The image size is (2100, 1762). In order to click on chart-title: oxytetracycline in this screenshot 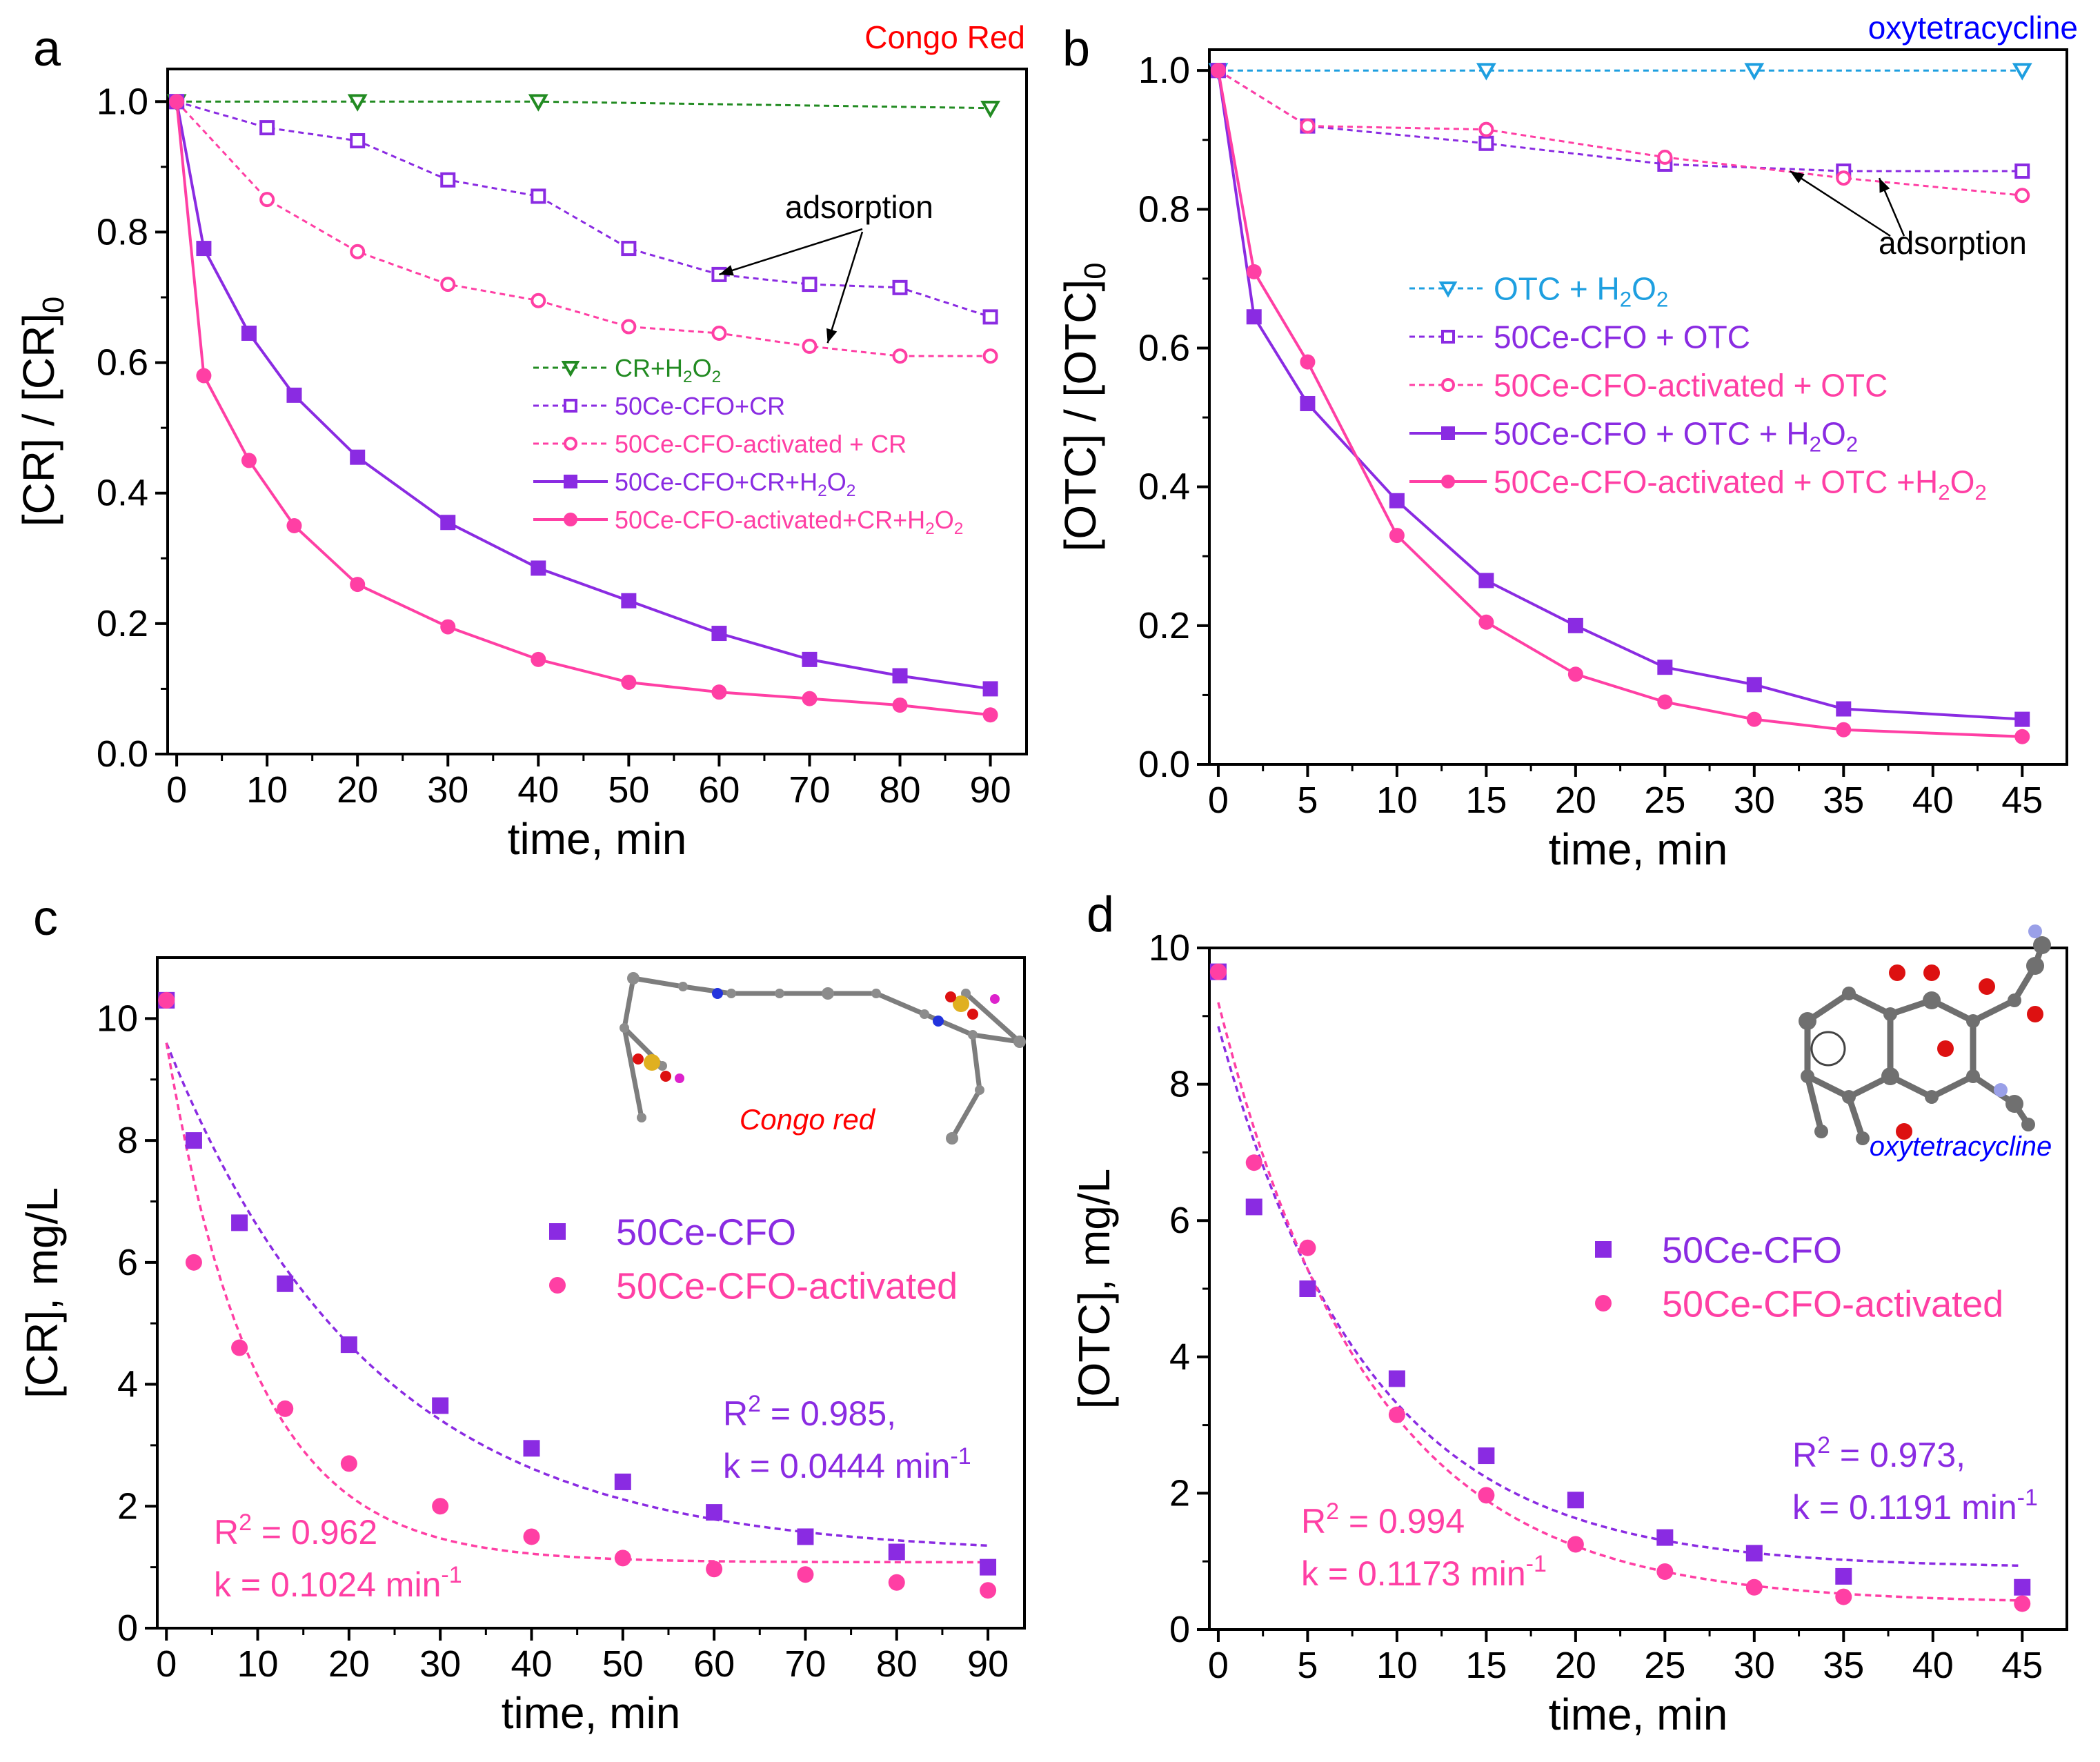, I will do `click(1973, 28)`.